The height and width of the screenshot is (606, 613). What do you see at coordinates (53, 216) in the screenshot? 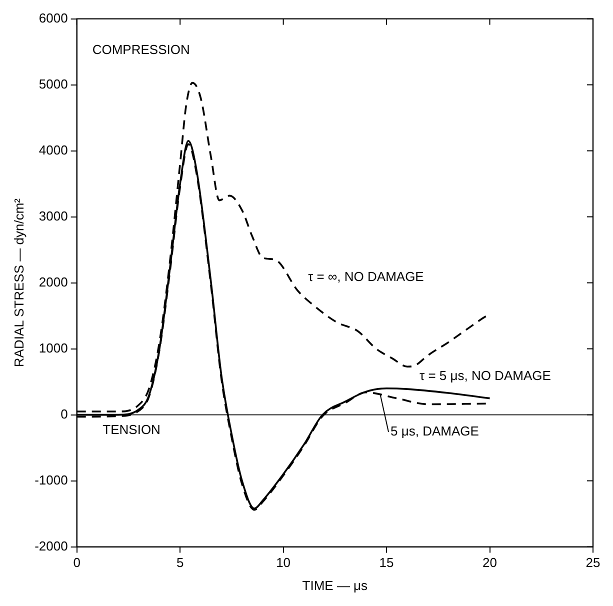
I see `y-tick-label: 3000` at bounding box center [53, 216].